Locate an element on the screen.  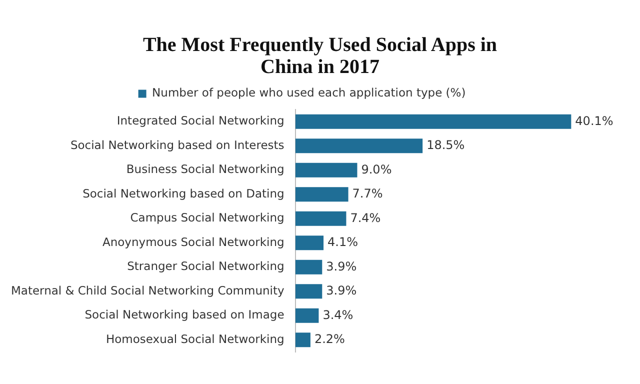
y-tick-label: Maternal & Child Social Networking Community is located at coordinates (147, 290).